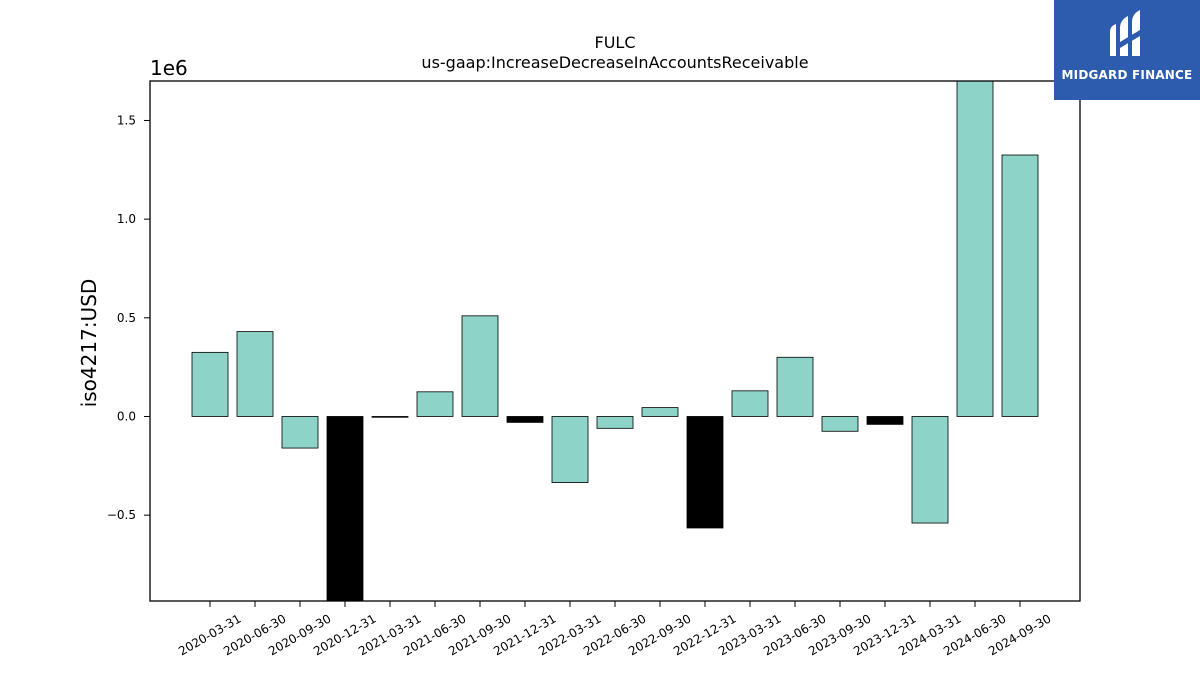 This screenshot has height=675, width=1200. I want to click on watermark-text: MIDGARD FINANCE, so click(1127, 75).